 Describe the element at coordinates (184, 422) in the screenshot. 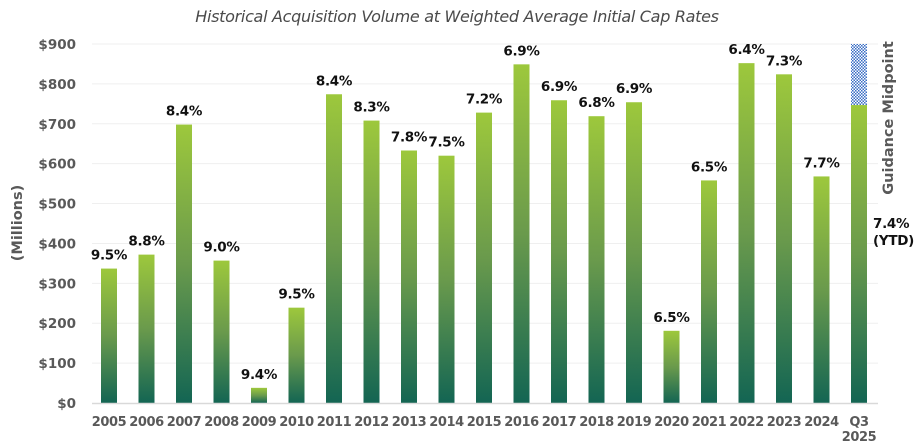

I see `x-tick-label: 2007` at that location.